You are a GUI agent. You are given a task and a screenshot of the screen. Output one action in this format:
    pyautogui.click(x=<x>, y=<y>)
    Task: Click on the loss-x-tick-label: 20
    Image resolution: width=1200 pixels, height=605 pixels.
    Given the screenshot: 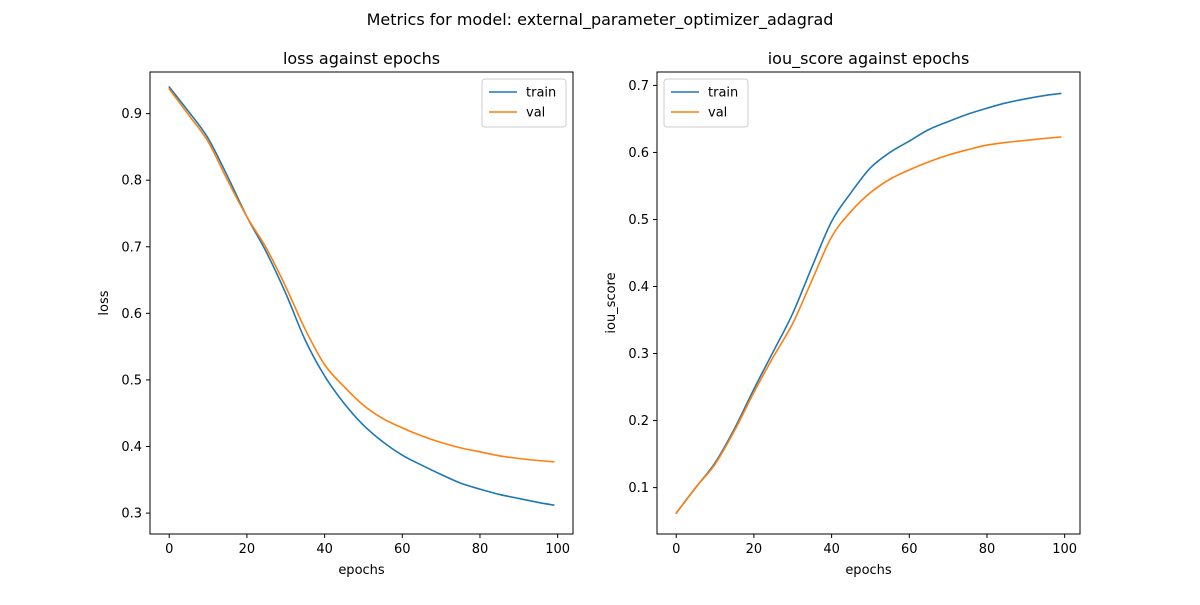 What is the action you would take?
    pyautogui.click(x=247, y=549)
    